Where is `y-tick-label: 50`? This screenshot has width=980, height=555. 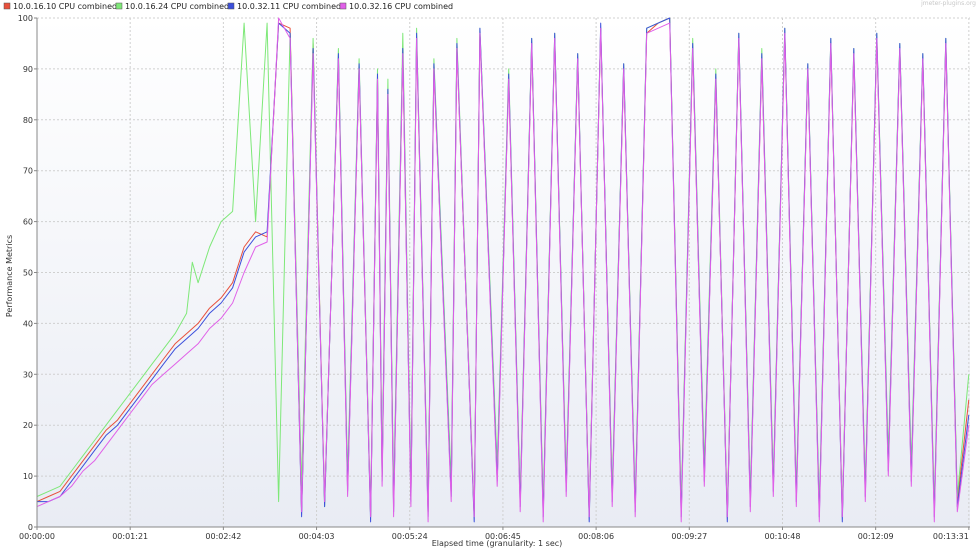 y-tick-label: 50 is located at coordinates (28, 273).